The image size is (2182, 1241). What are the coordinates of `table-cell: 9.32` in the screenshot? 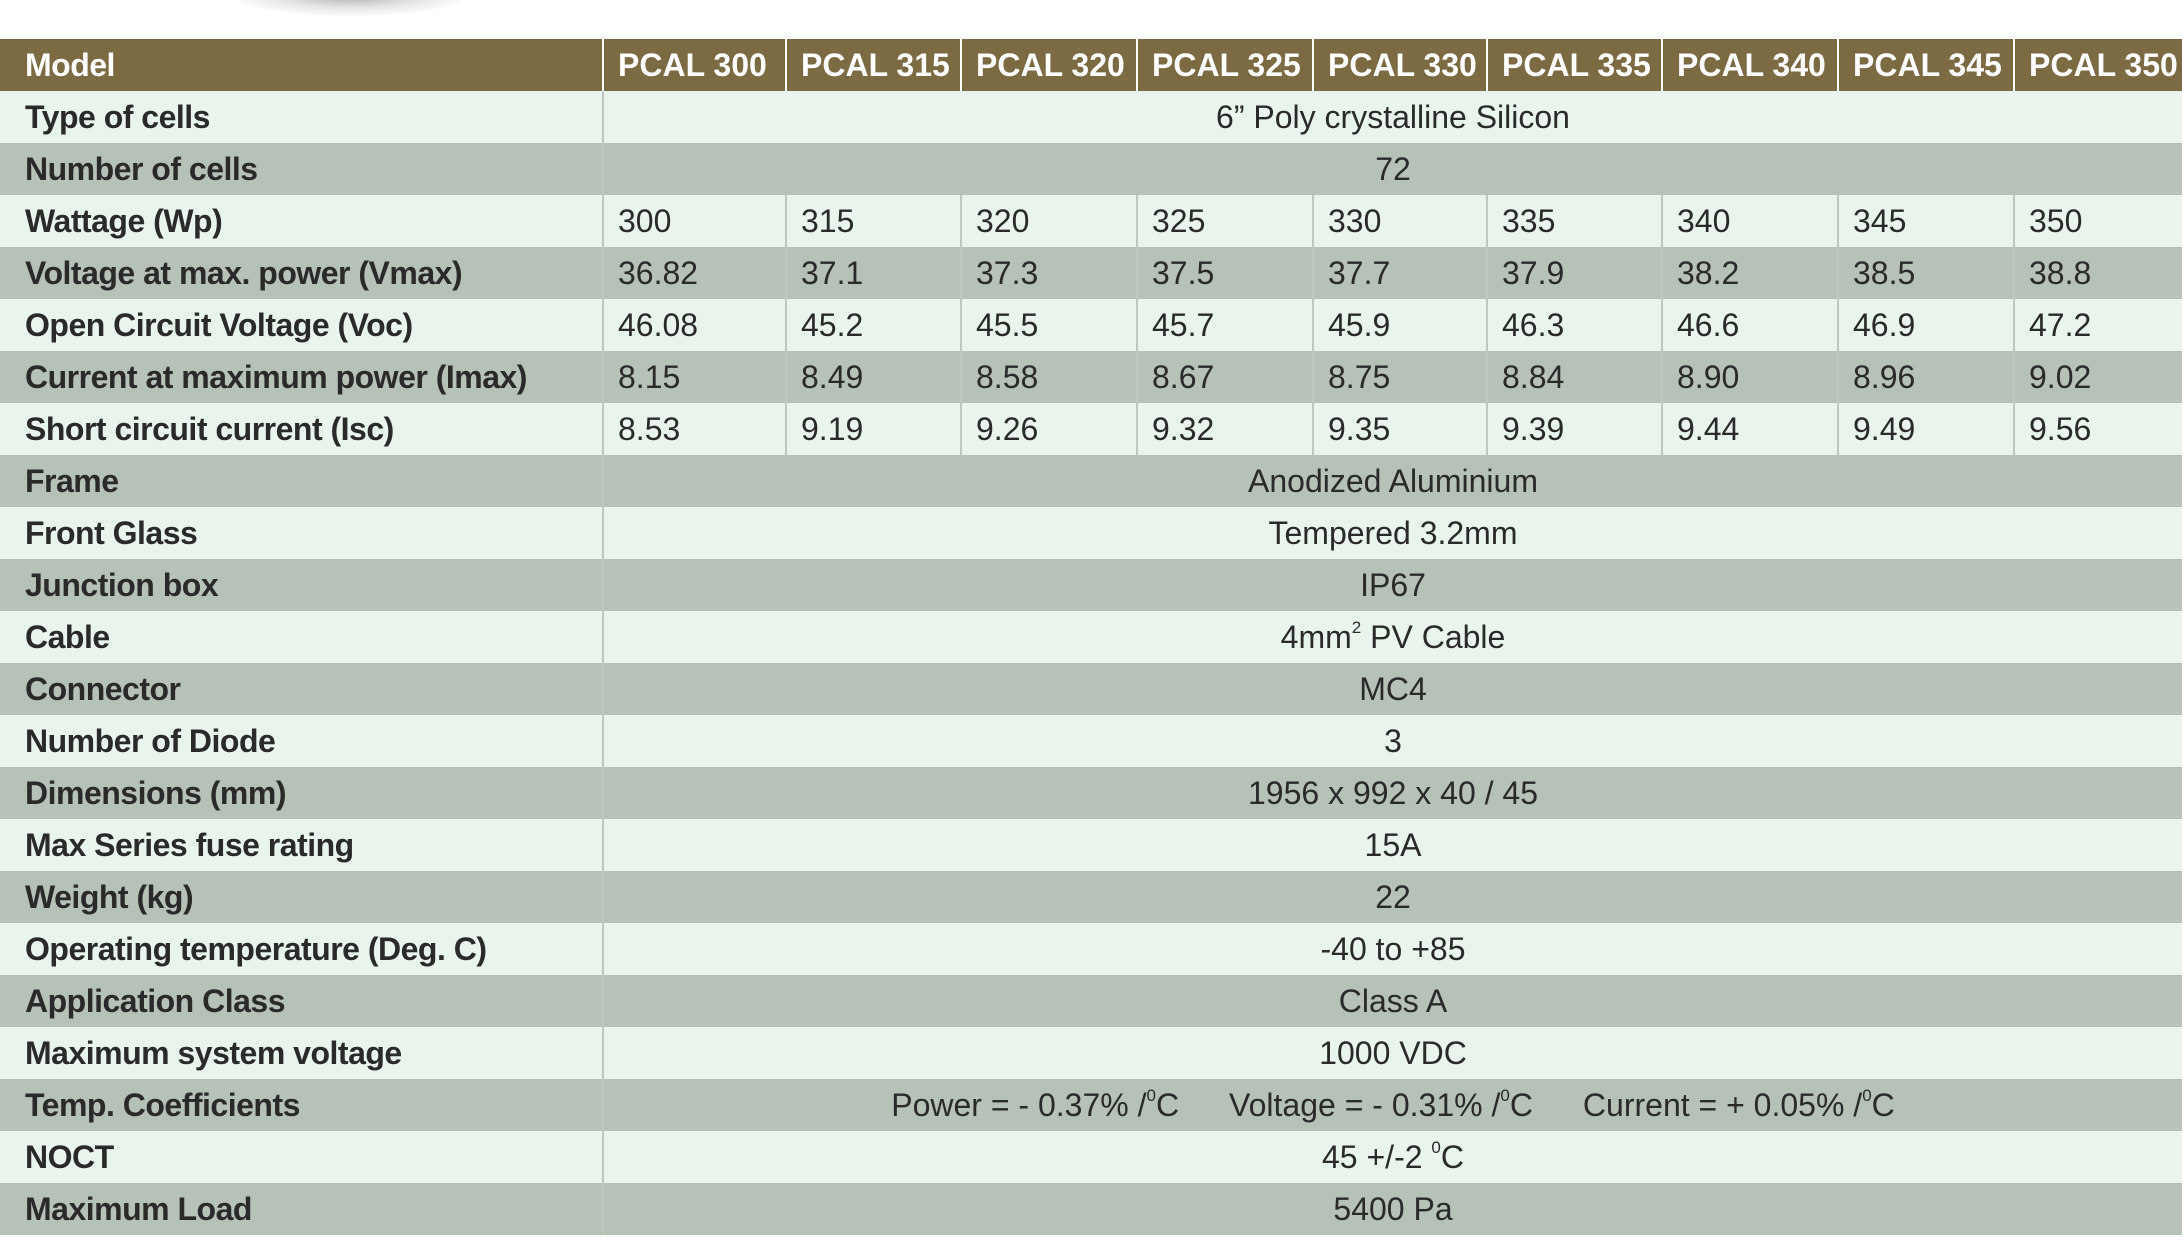 It's located at (1224, 429).